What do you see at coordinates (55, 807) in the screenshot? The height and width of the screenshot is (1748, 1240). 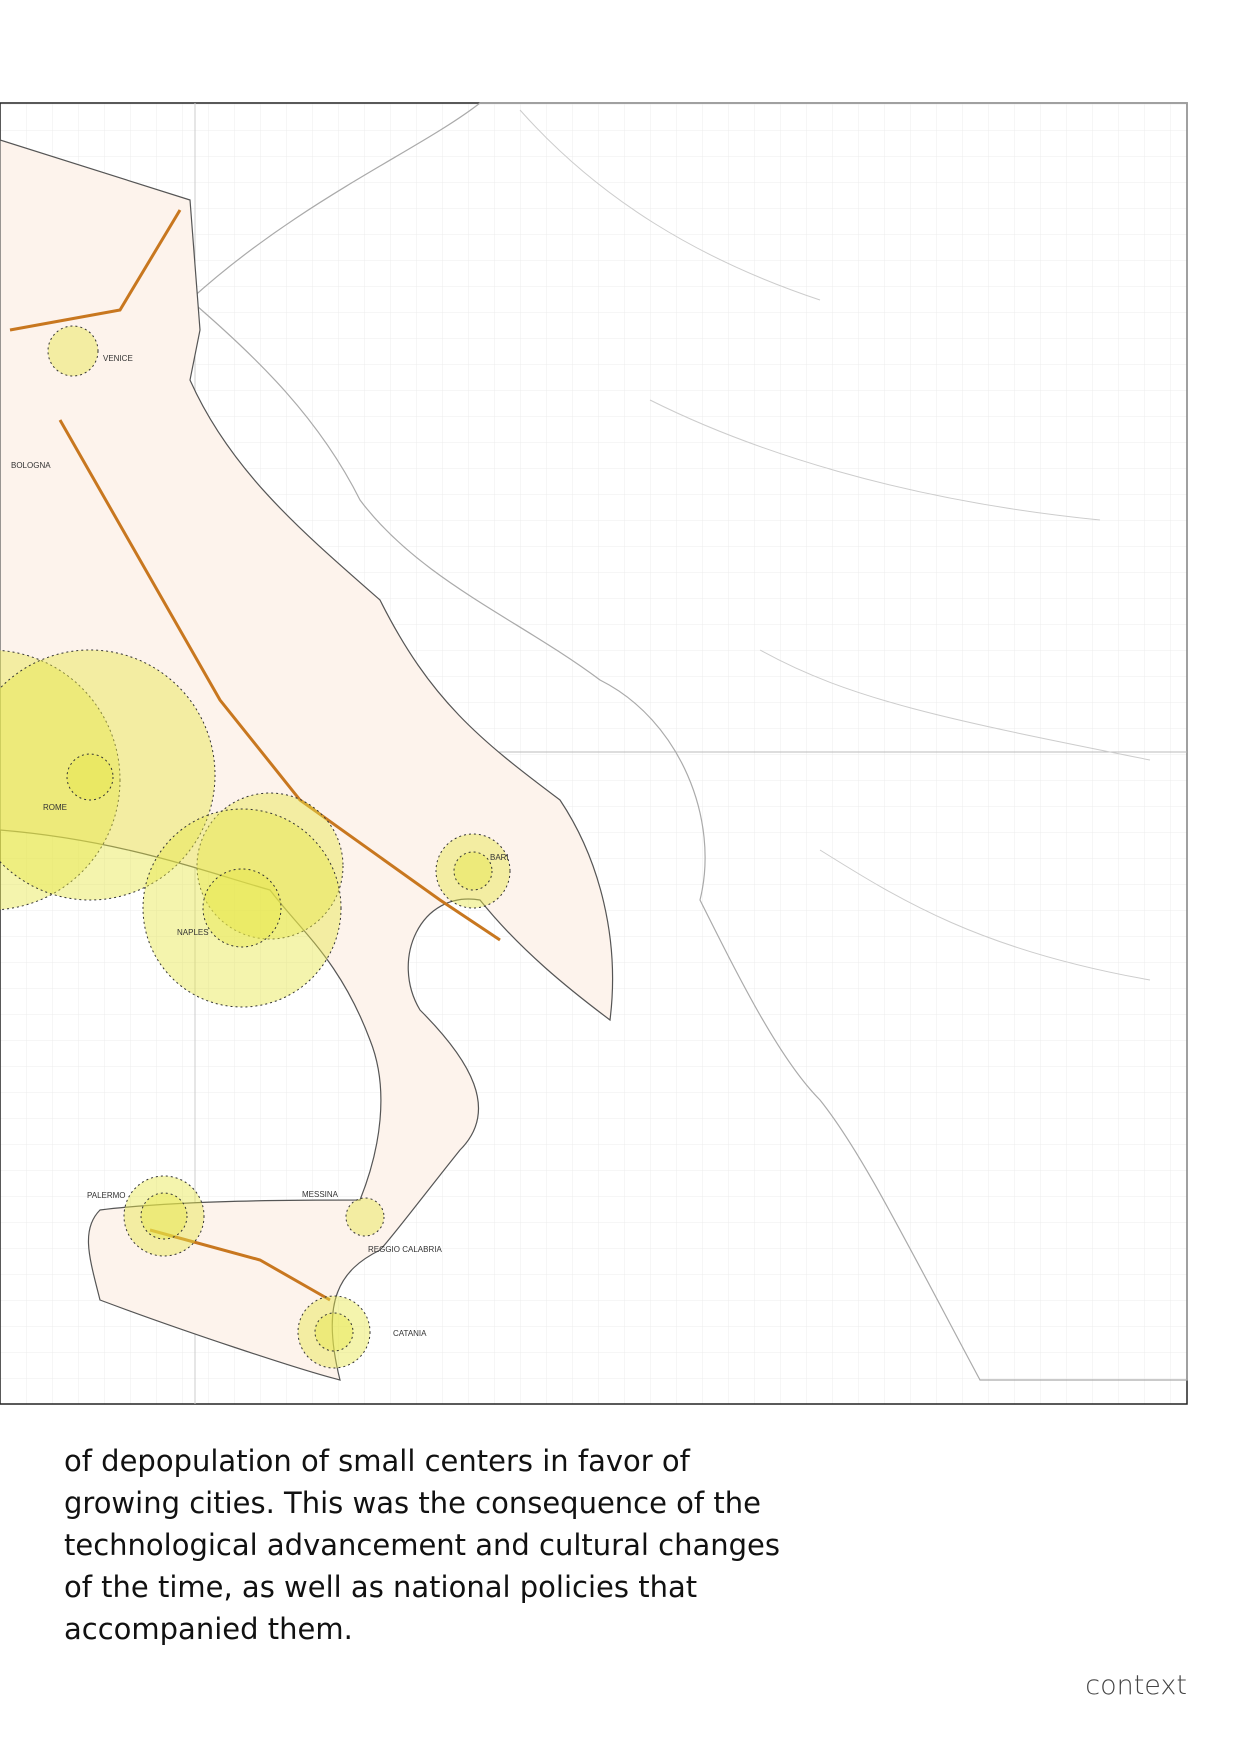 I see `city-label: ROME` at bounding box center [55, 807].